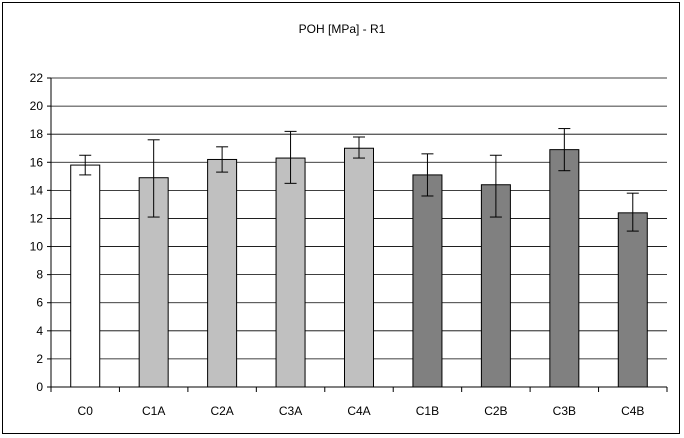 The height and width of the screenshot is (438, 684). What do you see at coordinates (564, 150) in the screenshot?
I see `error-bar-C3B` at bounding box center [564, 150].